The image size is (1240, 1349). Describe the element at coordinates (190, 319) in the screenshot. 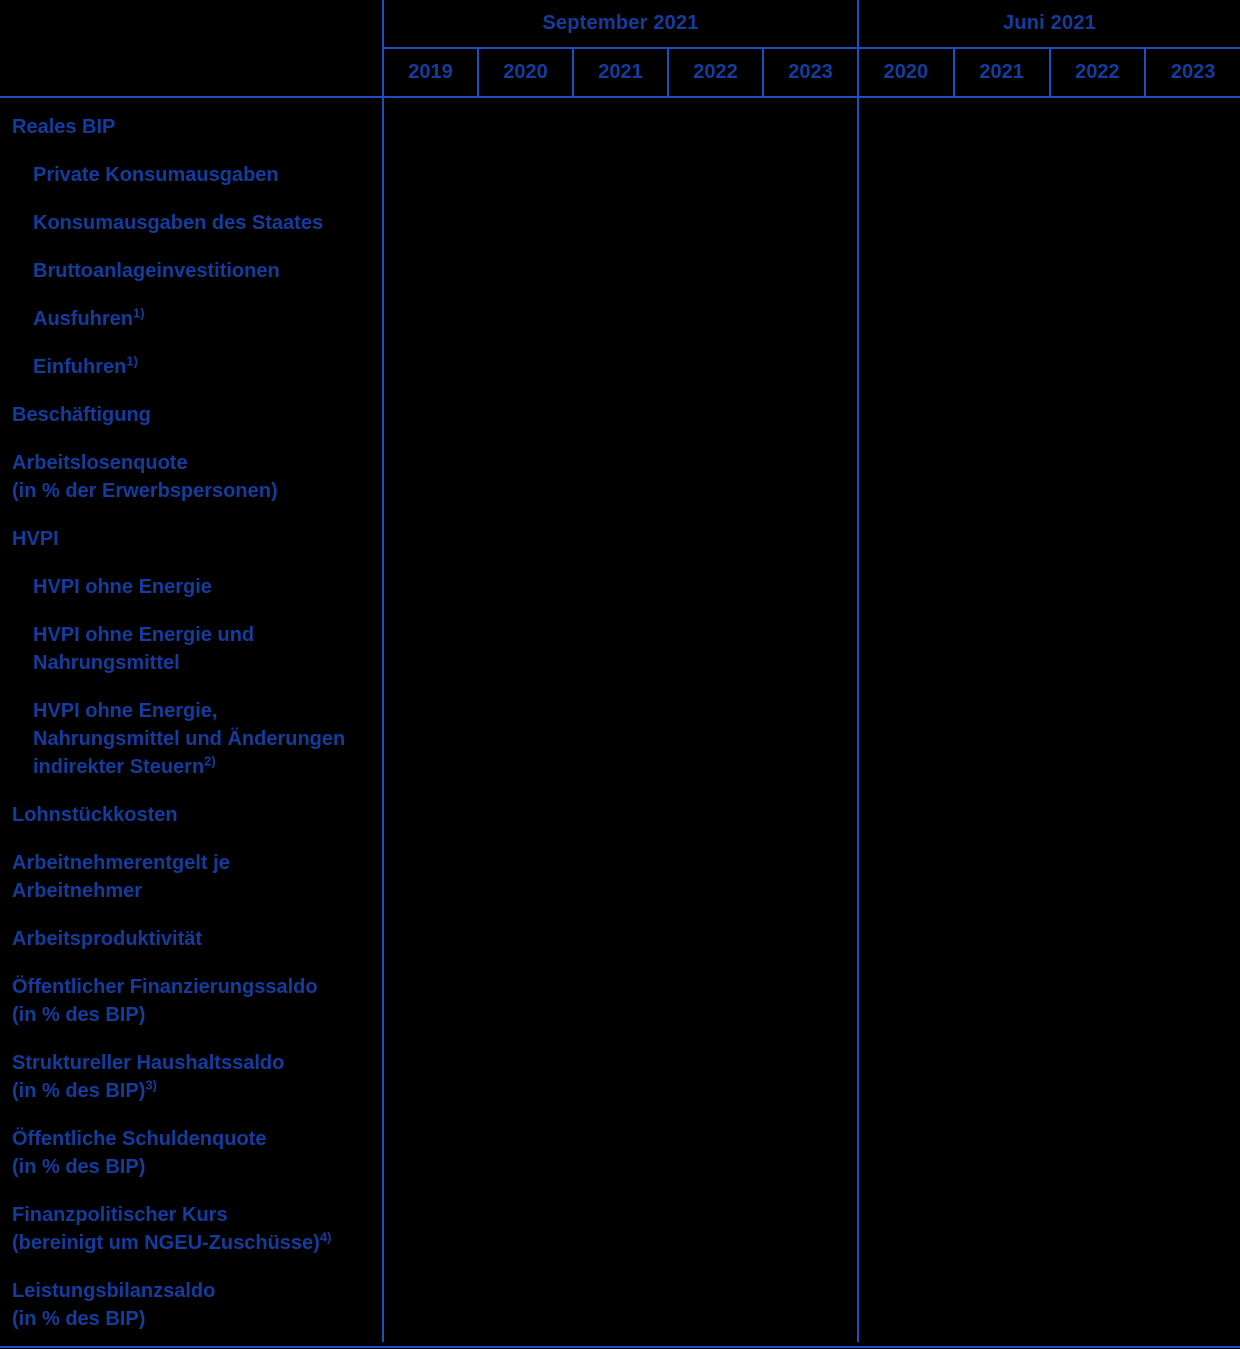

I see `table-row-label: Ausfuhren1)` at that location.